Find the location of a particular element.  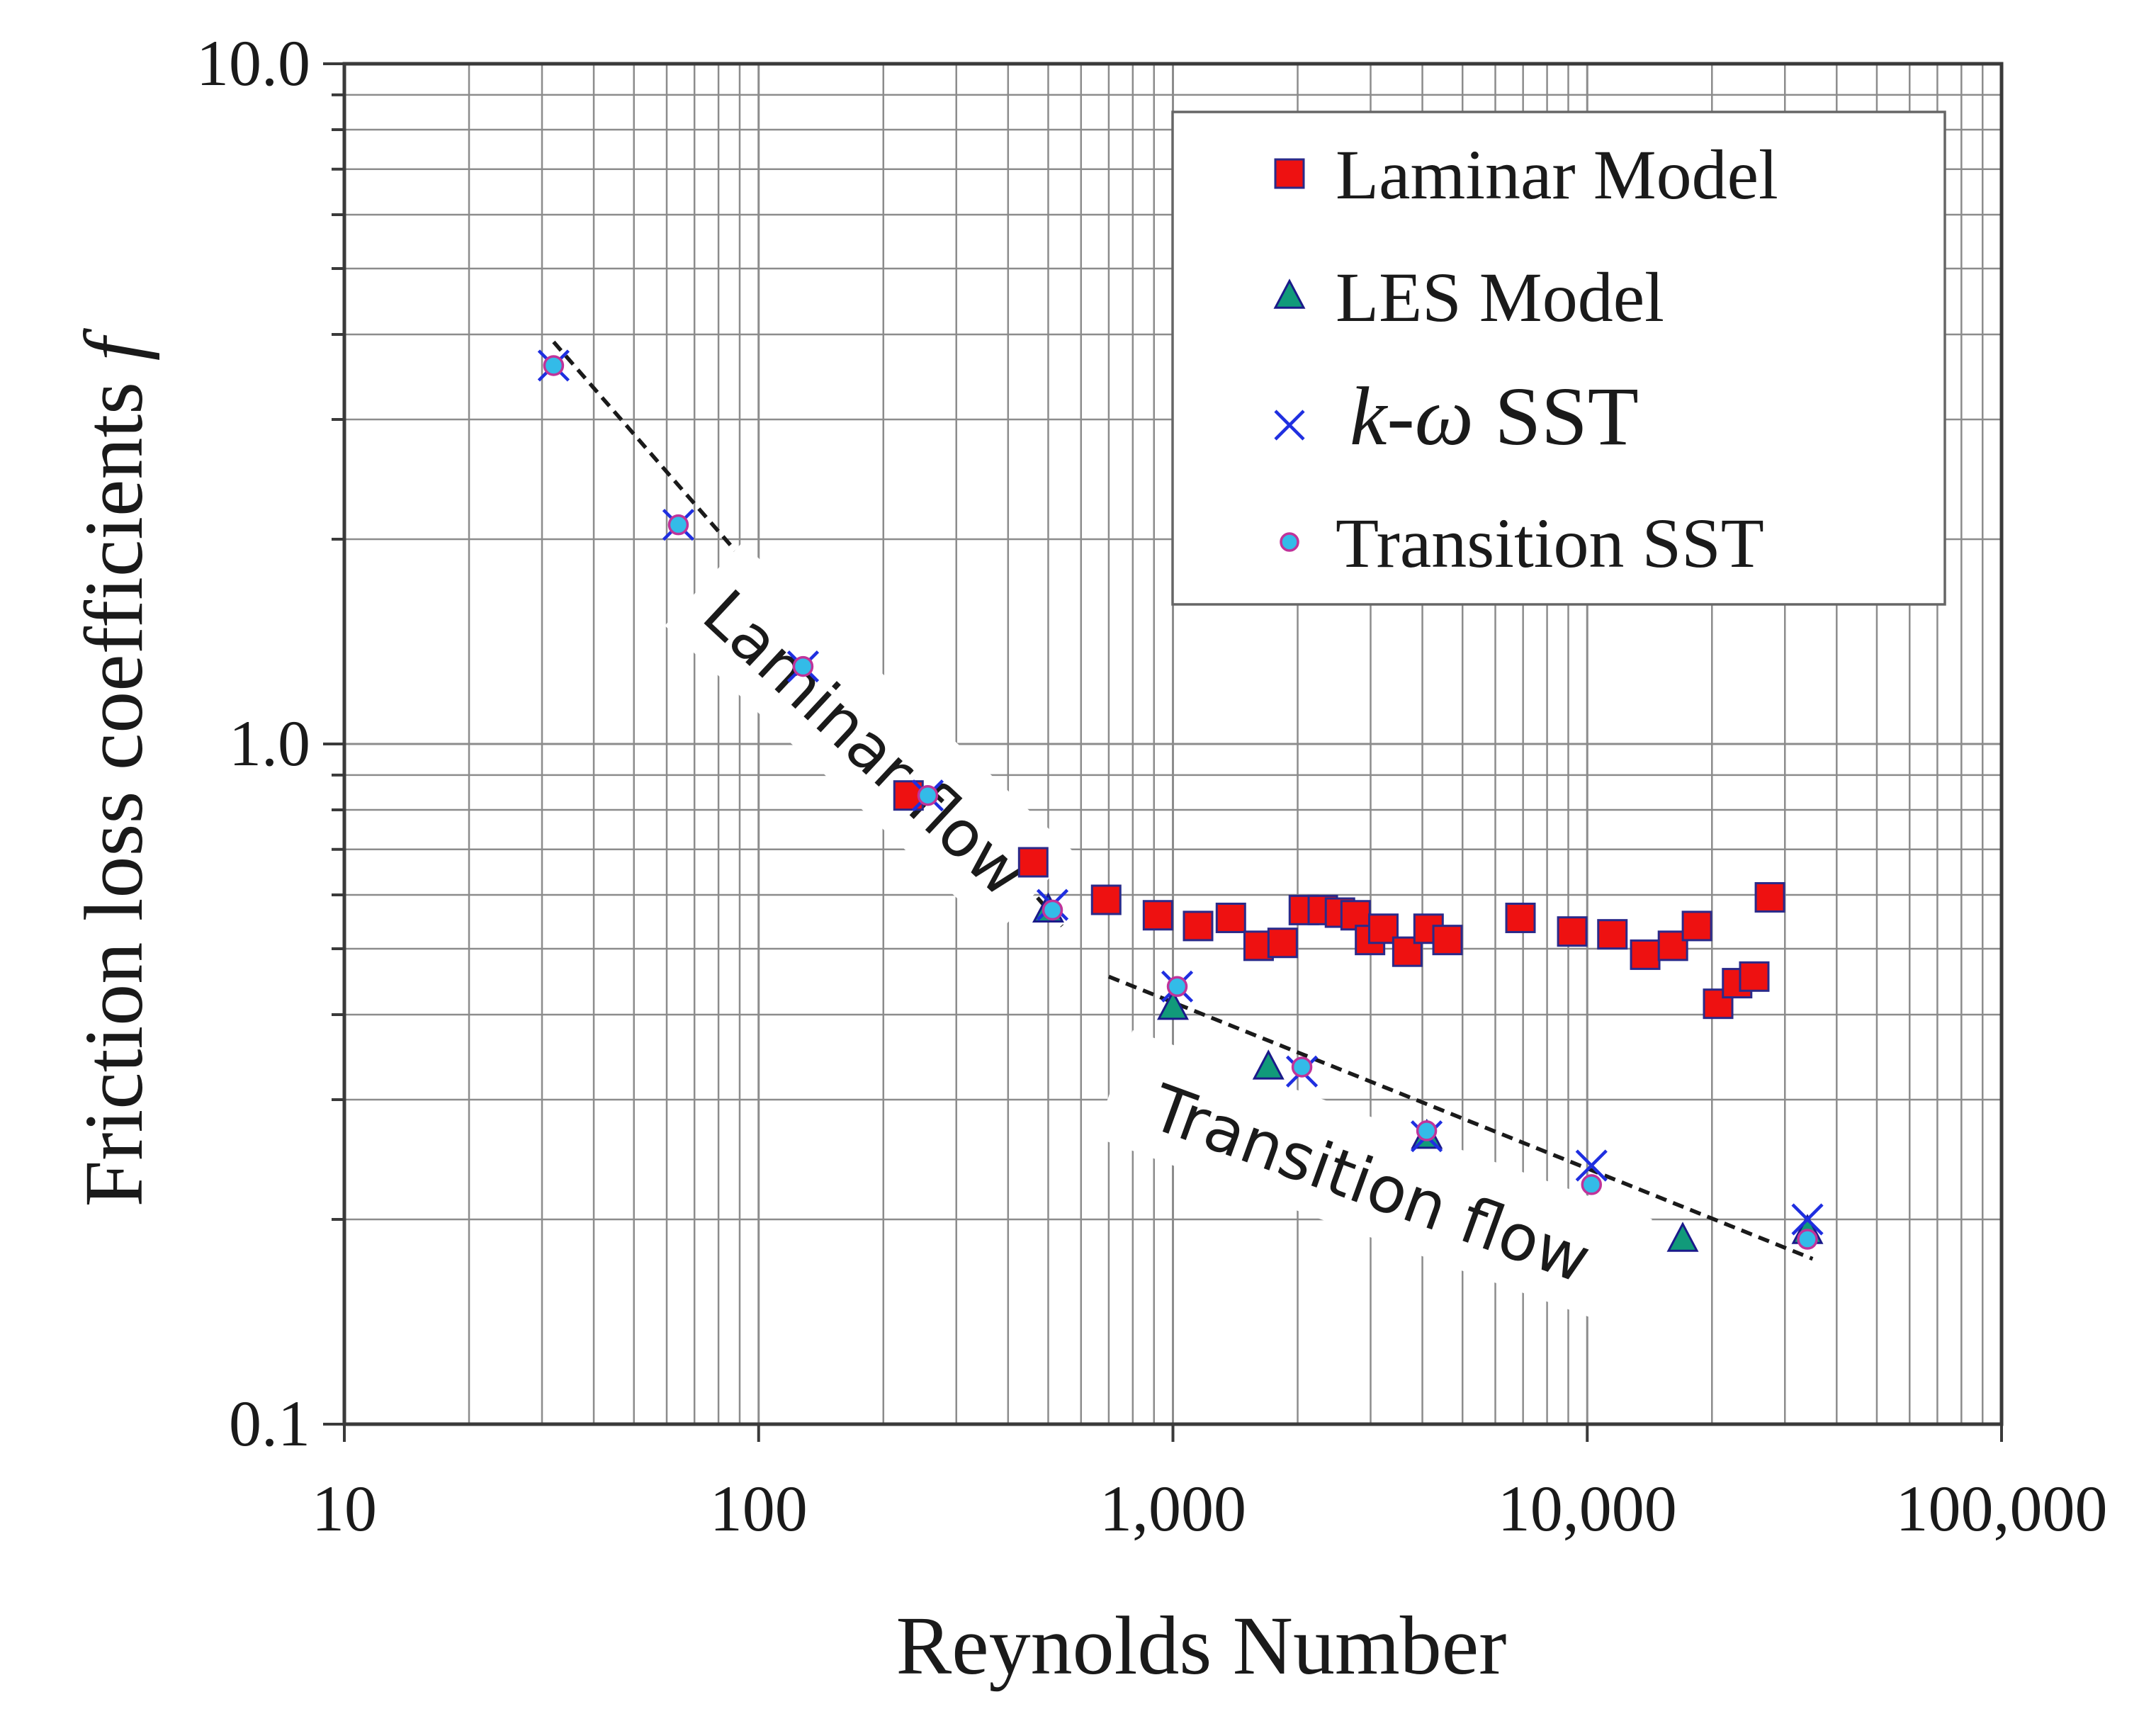

legend-triangle-icon is located at coordinates (1289, 293).